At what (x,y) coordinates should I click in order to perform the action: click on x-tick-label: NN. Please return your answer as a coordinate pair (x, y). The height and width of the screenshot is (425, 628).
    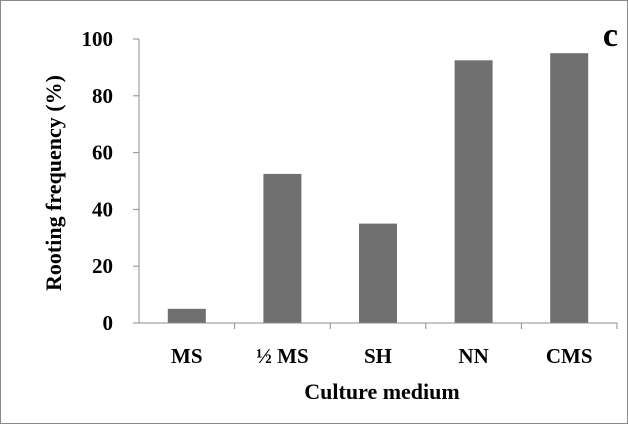
    Looking at the image, I should click on (473, 356).